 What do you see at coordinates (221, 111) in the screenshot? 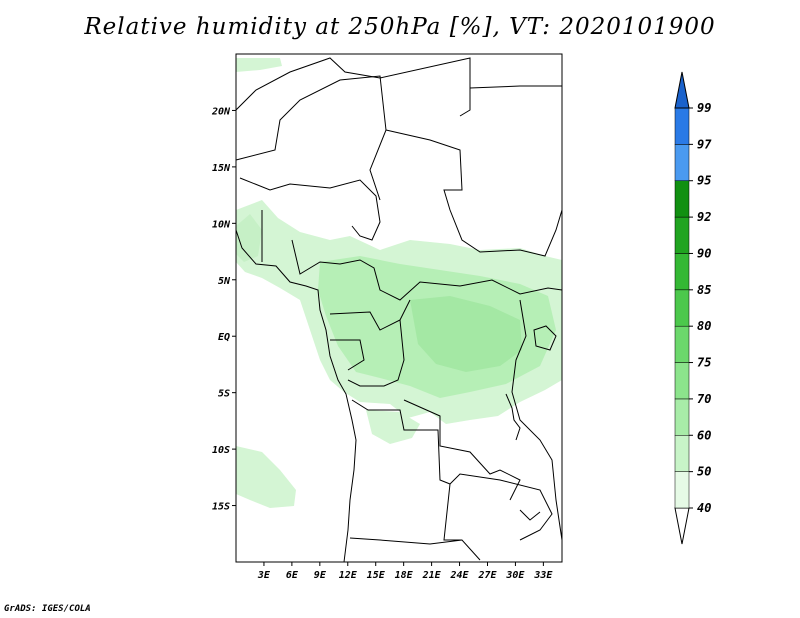
I see `lat-tick-label: 20N` at bounding box center [221, 111].